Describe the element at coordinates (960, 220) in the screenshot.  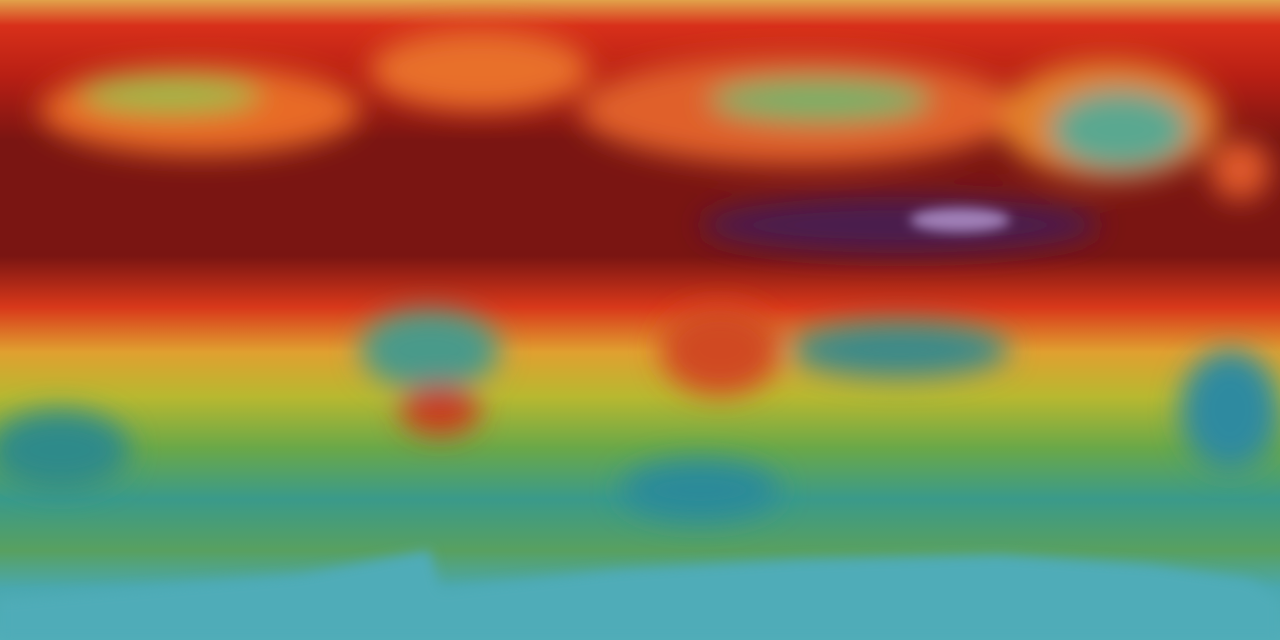
I see `tropical-white-plume` at that location.